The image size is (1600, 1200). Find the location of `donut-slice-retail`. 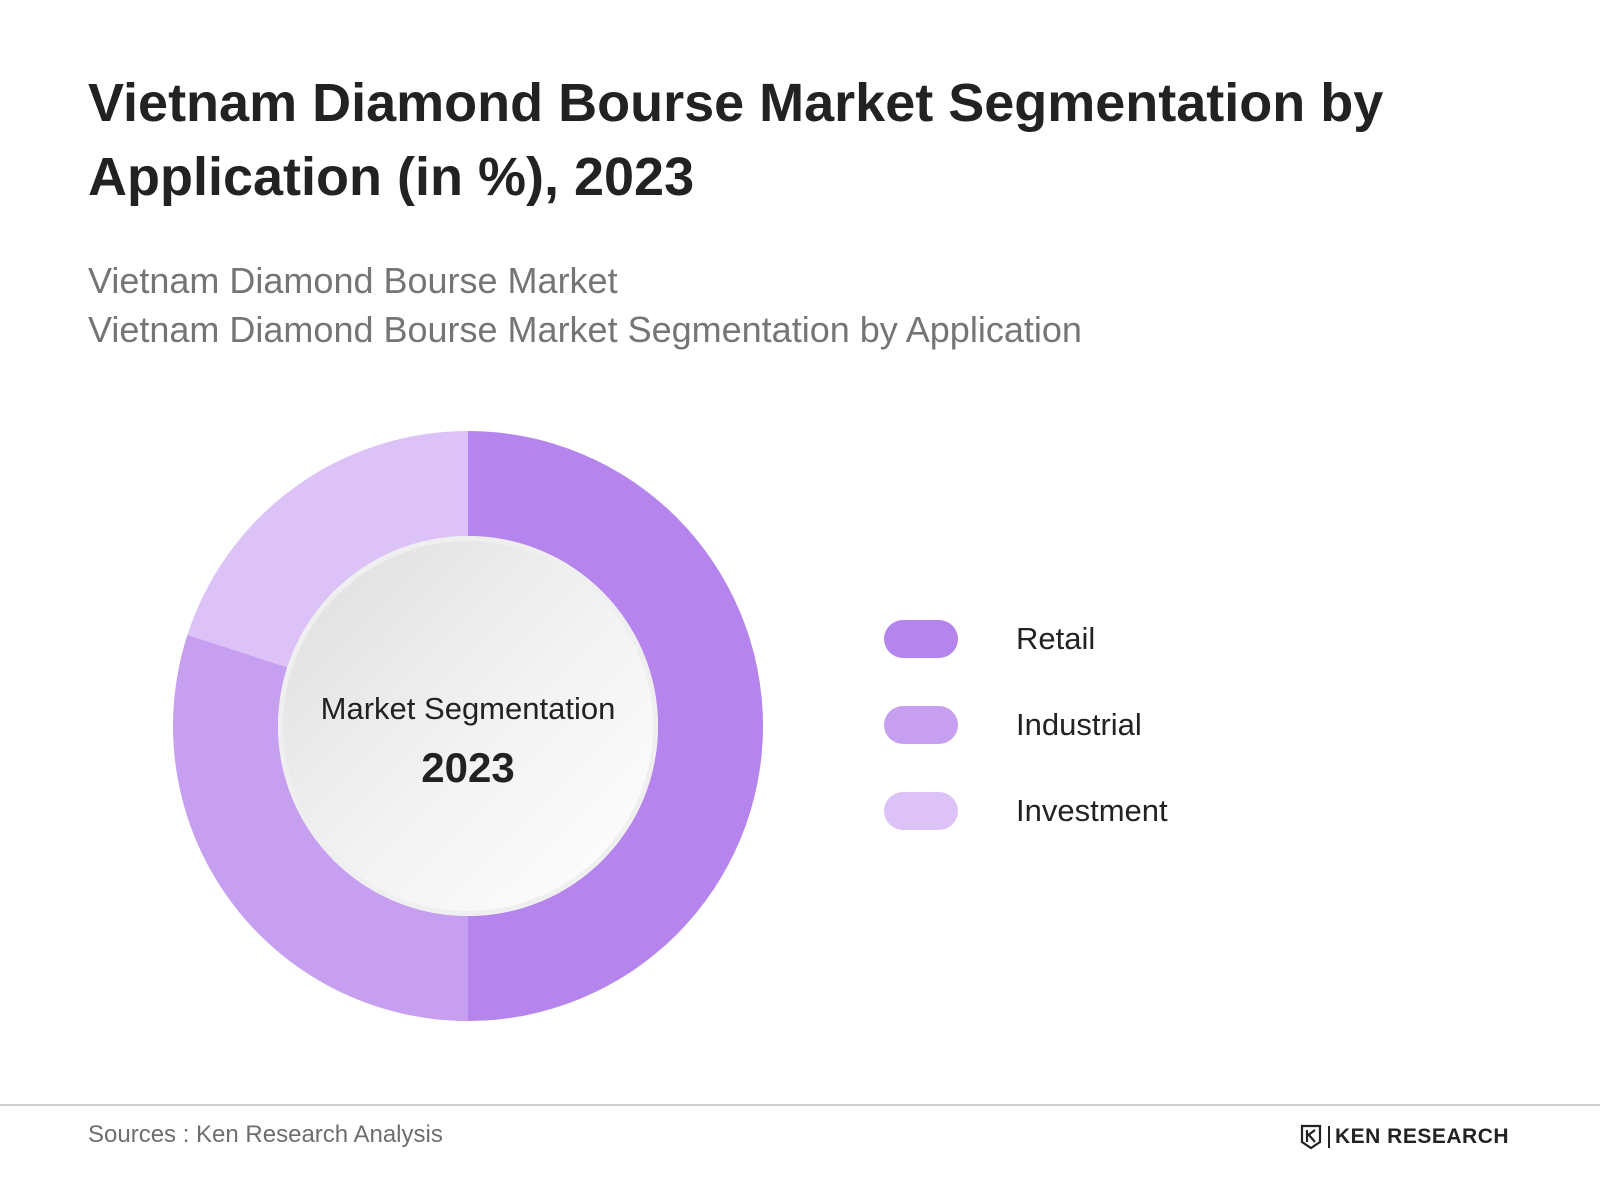

donut-slice-retail is located at coordinates (615, 726).